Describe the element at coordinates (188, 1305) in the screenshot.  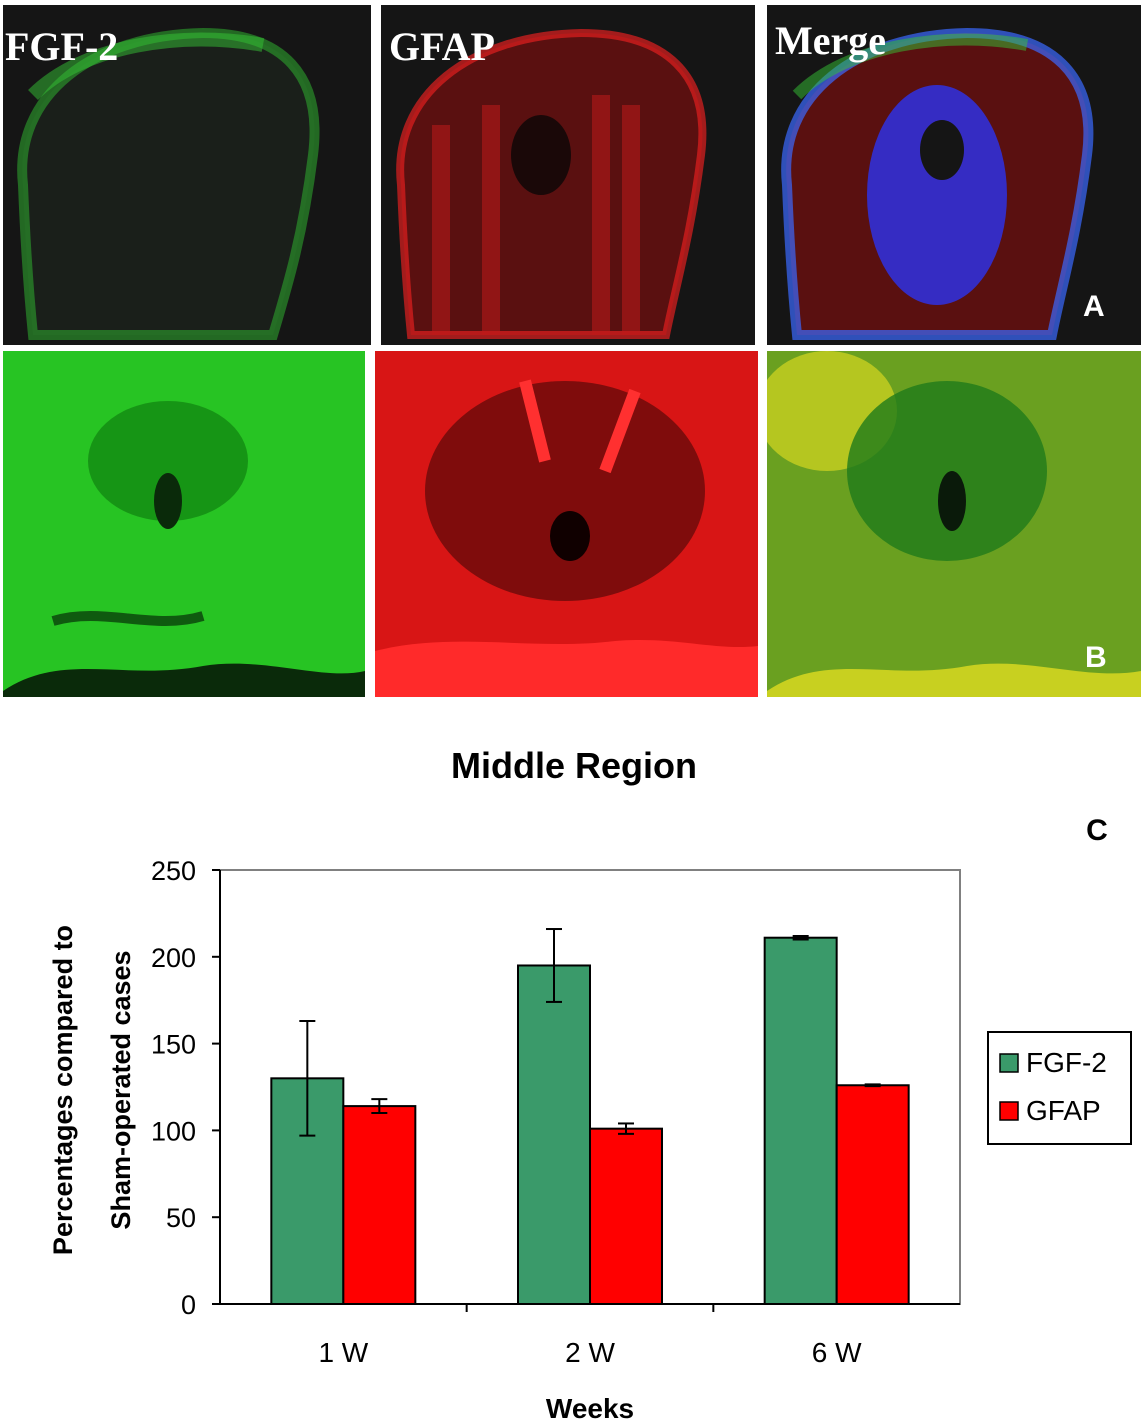
I see `y-tick-label: 0` at that location.